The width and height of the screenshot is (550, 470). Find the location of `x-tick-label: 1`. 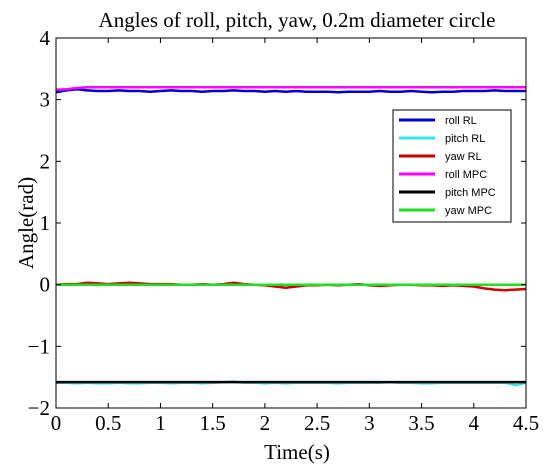

x-tick-label: 1 is located at coordinates (160, 423).